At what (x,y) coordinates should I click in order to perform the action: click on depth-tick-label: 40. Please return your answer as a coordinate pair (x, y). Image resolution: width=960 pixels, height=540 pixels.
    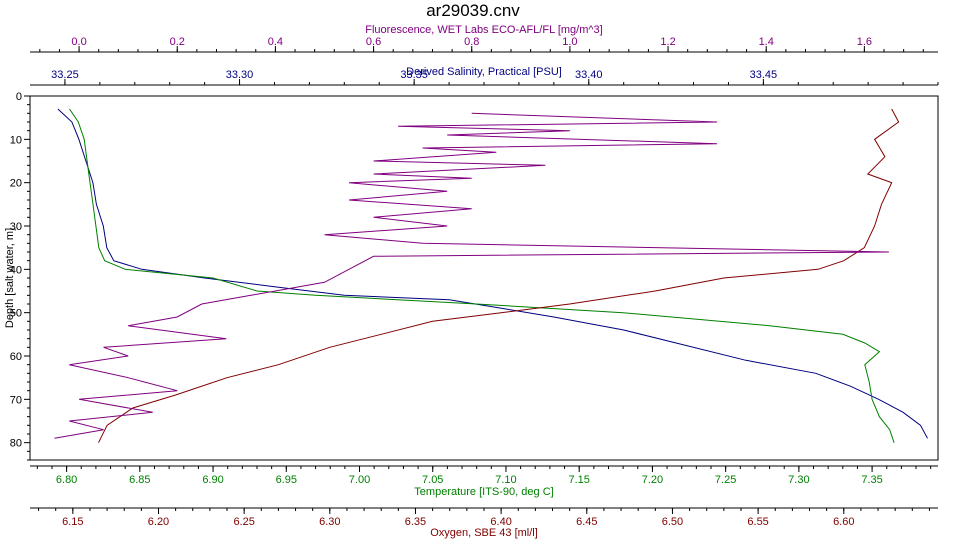
    Looking at the image, I should click on (16, 270).